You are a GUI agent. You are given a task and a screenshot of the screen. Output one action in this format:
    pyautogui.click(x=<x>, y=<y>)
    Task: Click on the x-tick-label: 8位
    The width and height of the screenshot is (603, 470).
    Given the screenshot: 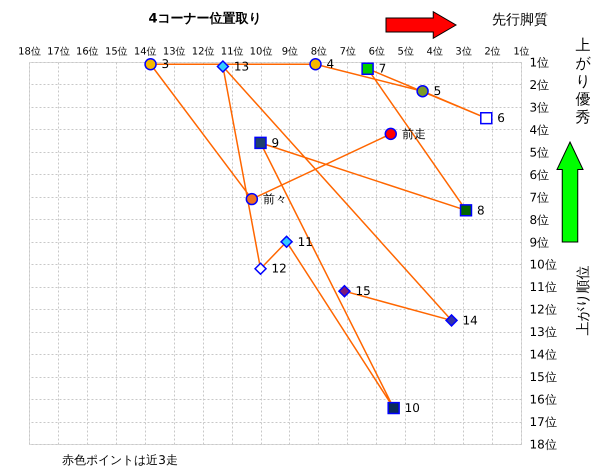 What is the action you would take?
    pyautogui.click(x=319, y=52)
    